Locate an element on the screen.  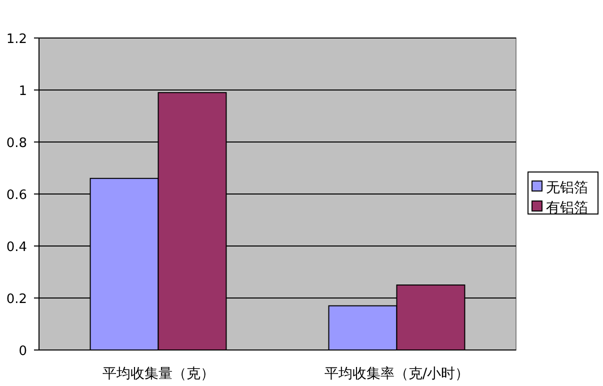
y-tick-label: 0 is located at coordinates (22, 351).